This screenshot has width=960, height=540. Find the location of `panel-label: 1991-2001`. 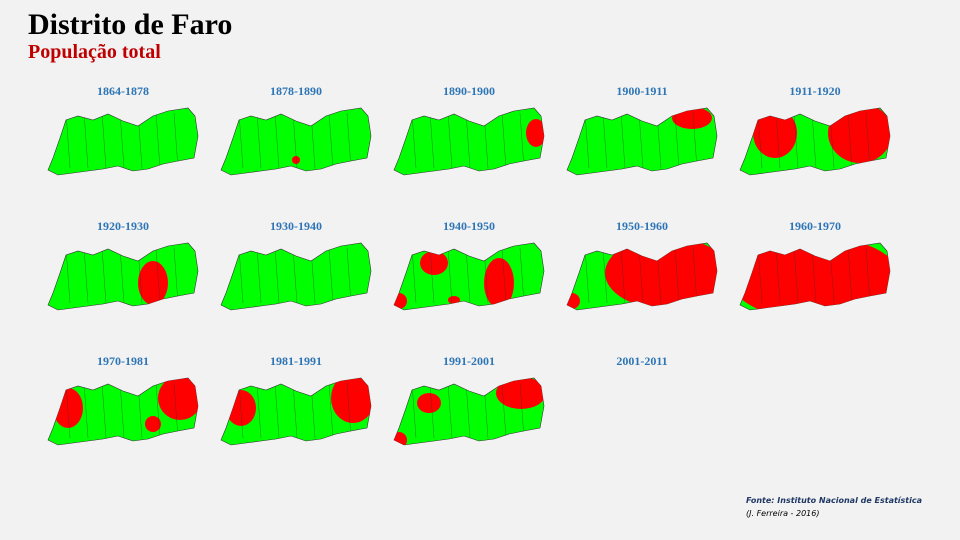

panel-label: 1991-2001 is located at coordinates (469, 361).